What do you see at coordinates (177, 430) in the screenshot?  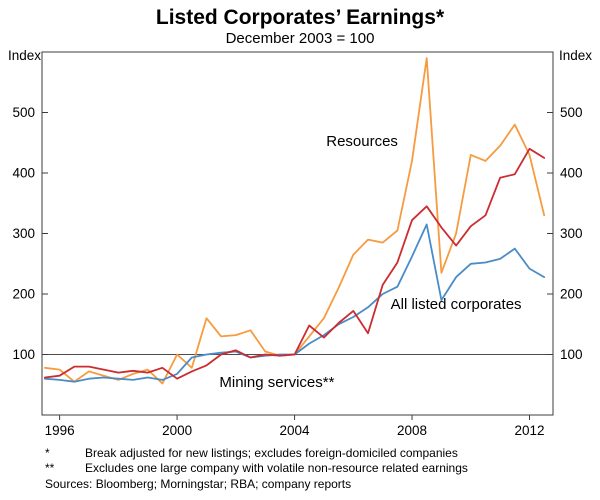 I see `x-tick-label-2000: 2000` at bounding box center [177, 430].